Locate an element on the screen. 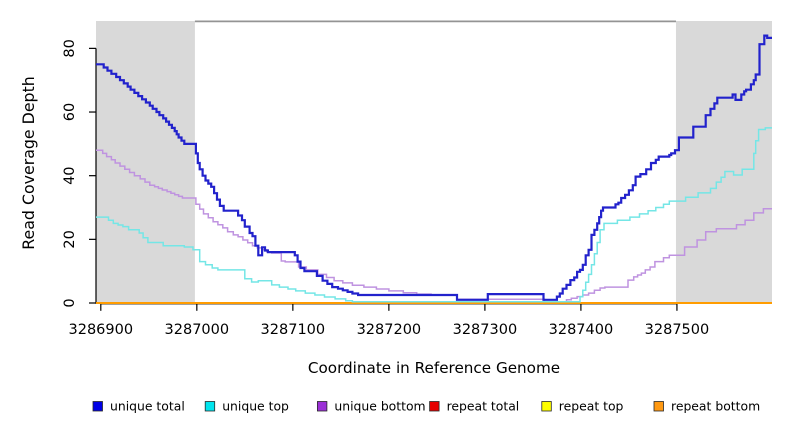 This screenshot has height=432, width=792. y-tick-label: 0 is located at coordinates (70, 302).